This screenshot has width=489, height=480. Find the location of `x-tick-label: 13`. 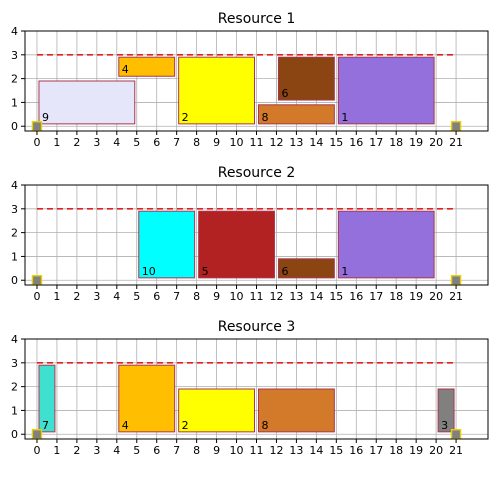

x-tick-label: 13 is located at coordinates (296, 450).